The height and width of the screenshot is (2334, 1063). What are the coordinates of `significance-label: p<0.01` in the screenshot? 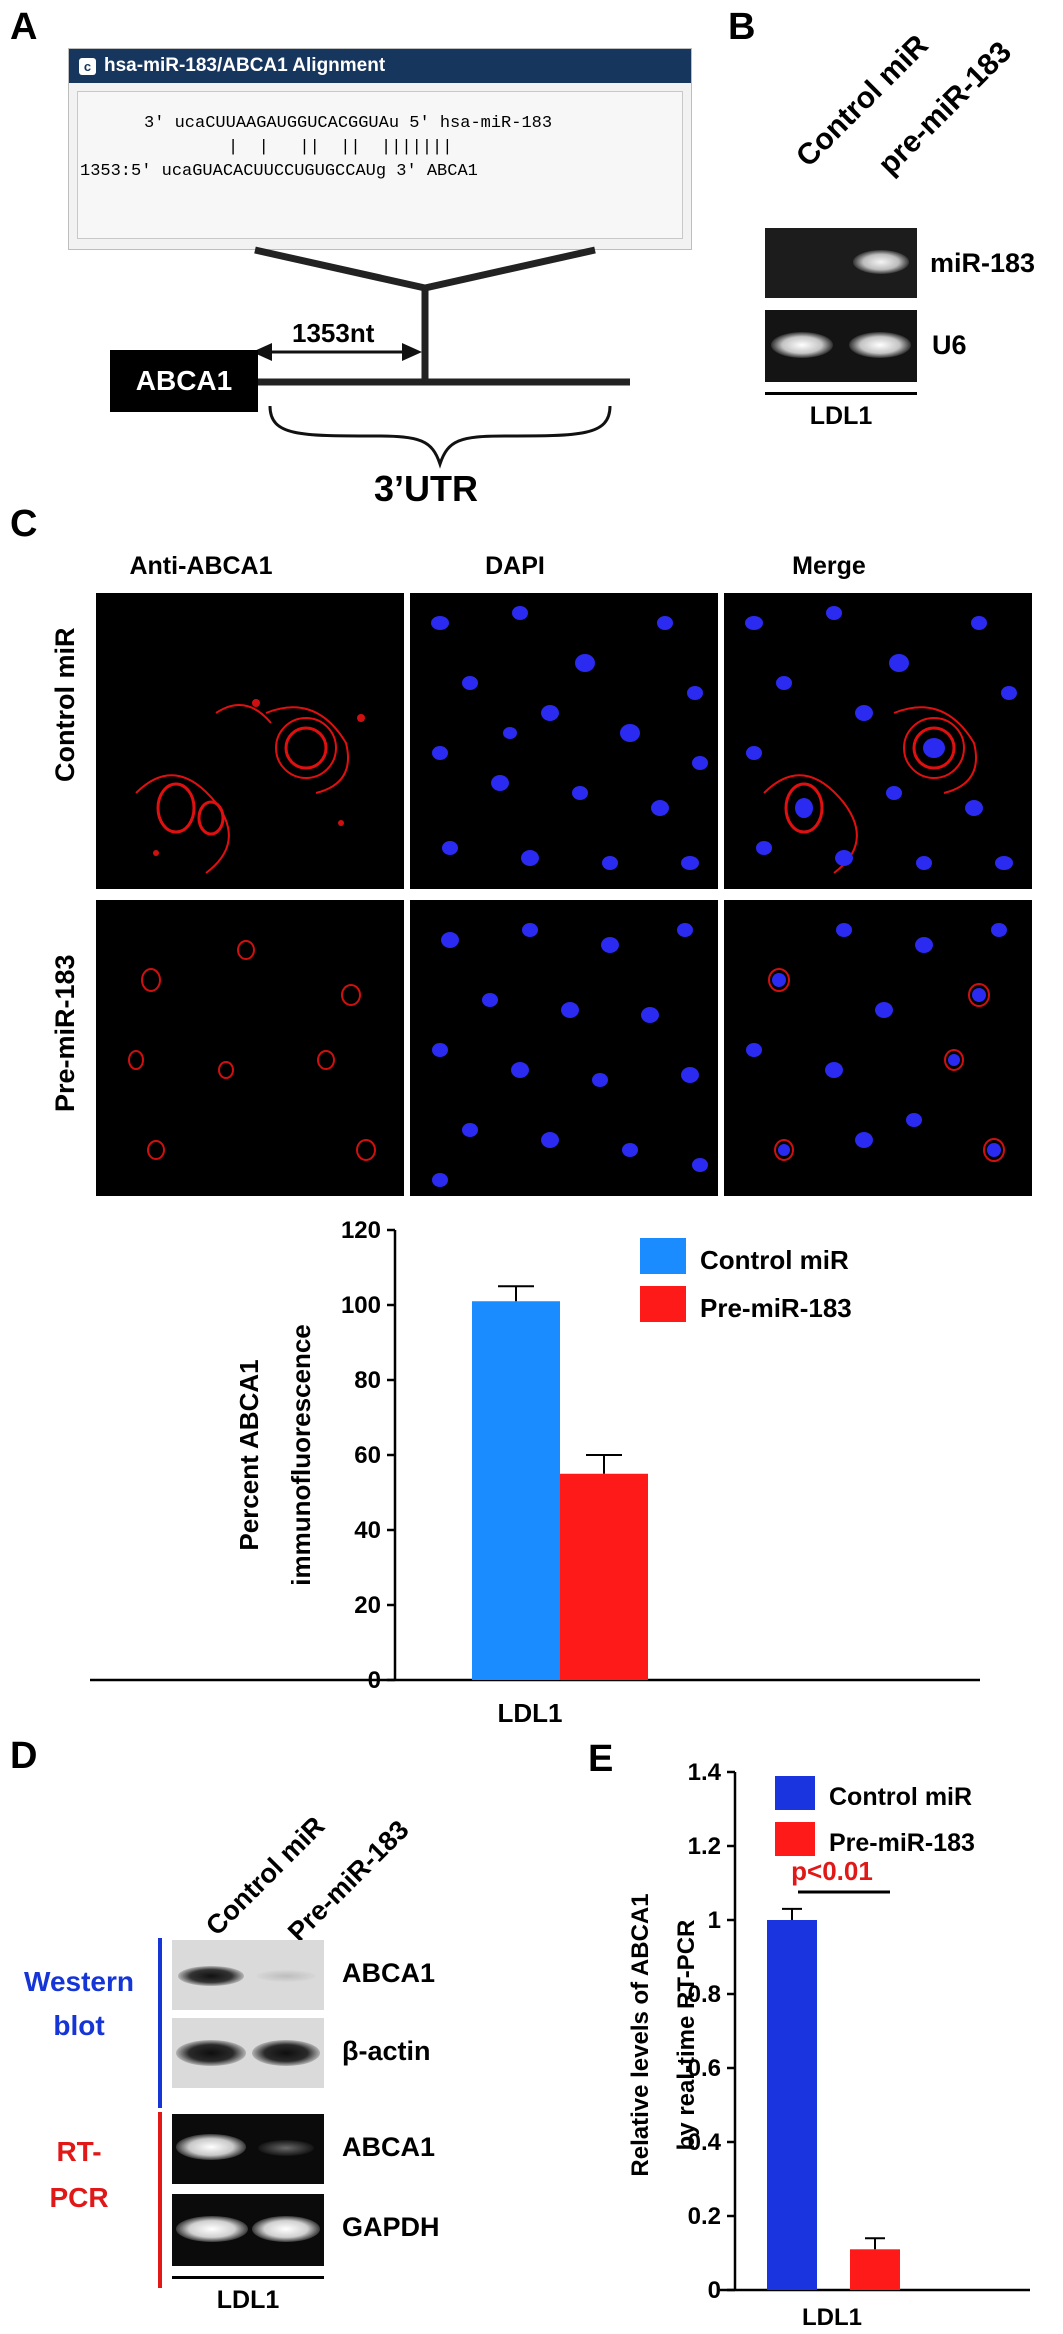 It's located at (832, 1871).